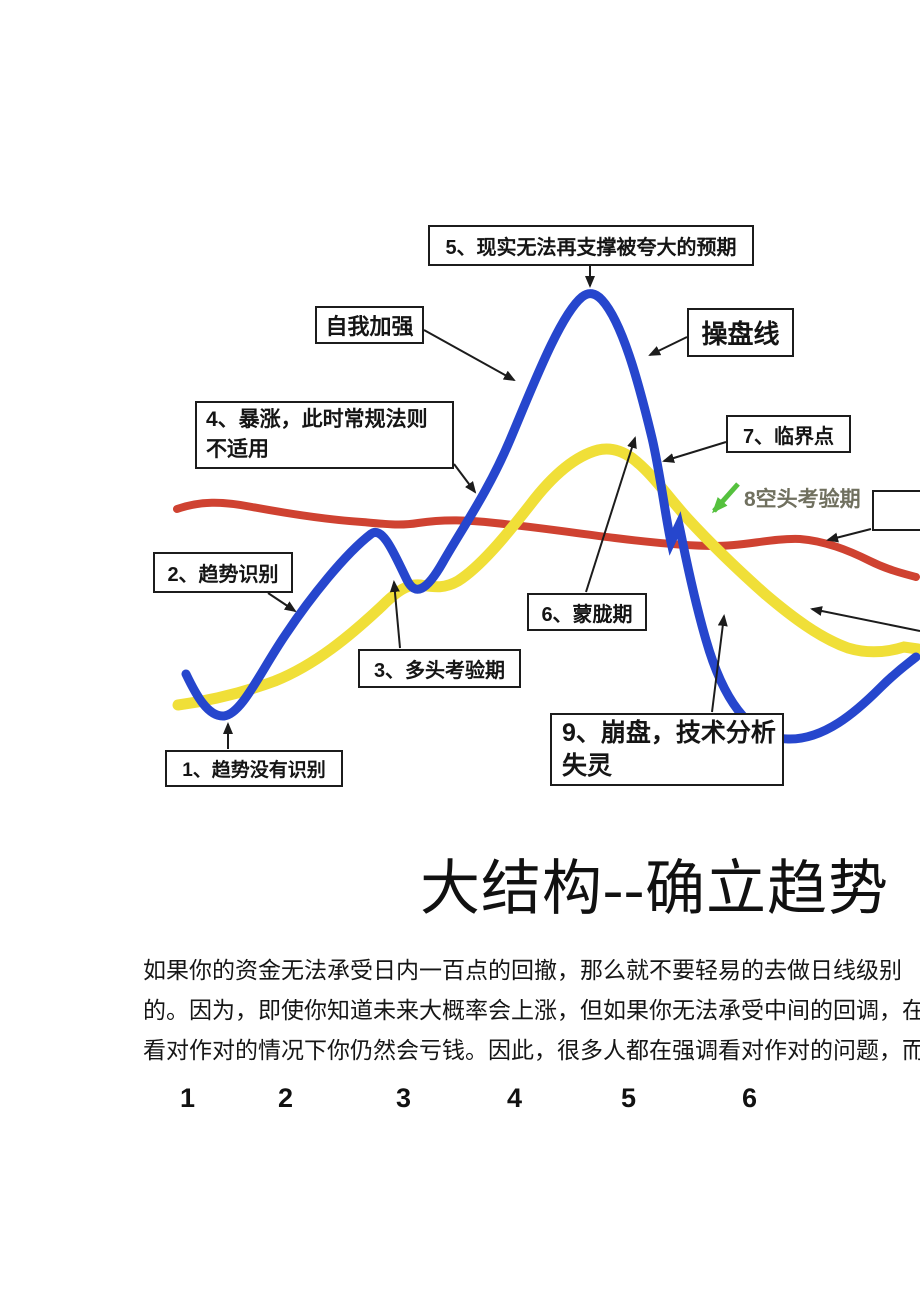  What do you see at coordinates (465, 478) in the screenshot?
I see `arrow-box4-to-blue` at bounding box center [465, 478].